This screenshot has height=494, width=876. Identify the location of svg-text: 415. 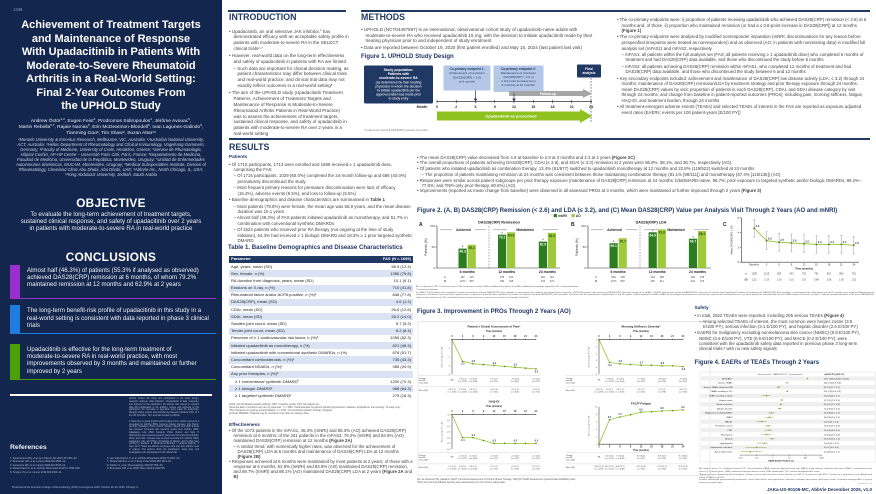
(543, 281).